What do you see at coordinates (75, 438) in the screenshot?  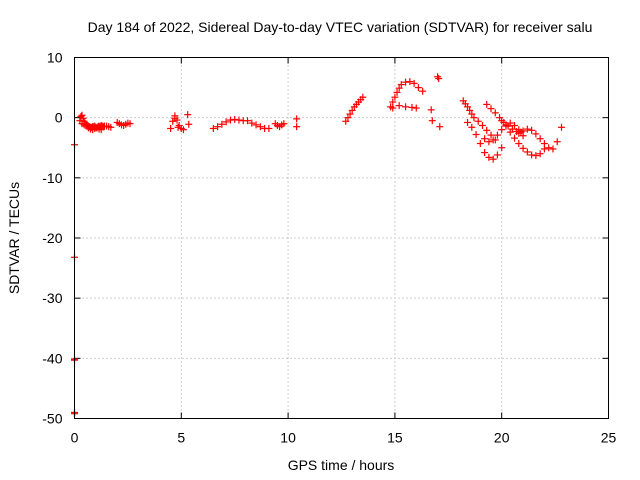 I see `x-tick-label: 0` at bounding box center [75, 438].